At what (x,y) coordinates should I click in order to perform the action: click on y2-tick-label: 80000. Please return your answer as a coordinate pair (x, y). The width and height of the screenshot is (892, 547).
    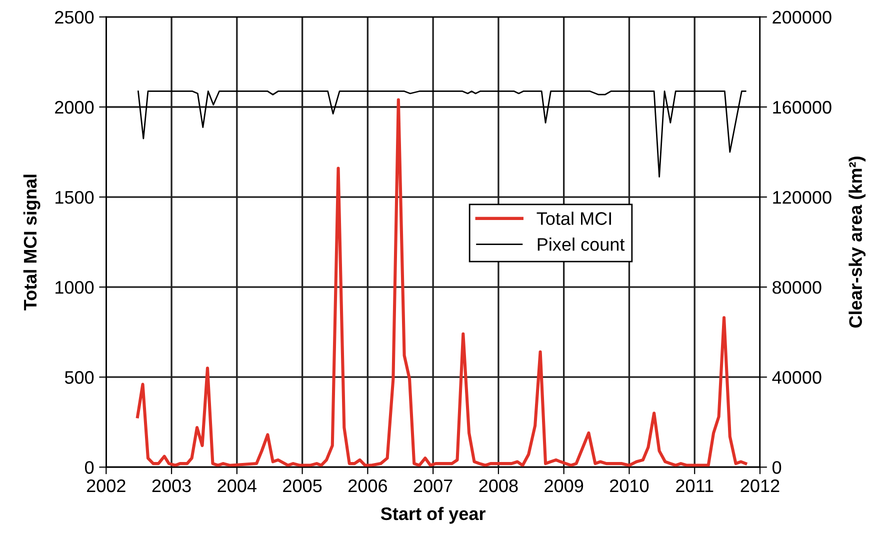
    Looking at the image, I should click on (797, 287).